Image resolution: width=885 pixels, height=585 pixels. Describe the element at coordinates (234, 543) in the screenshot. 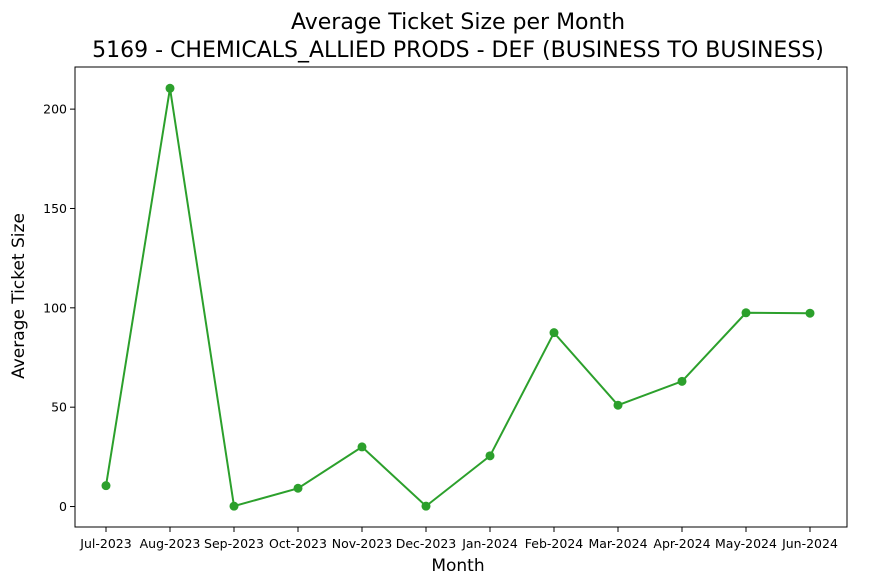

I see `x-tick-label: Sep-2023` at that location.